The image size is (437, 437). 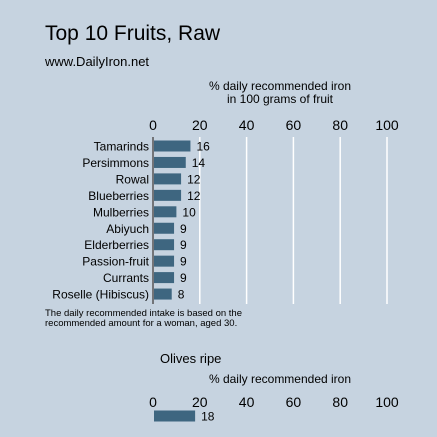 What do you see at coordinates (126, 278) in the screenshot?
I see `category-label: Currants` at bounding box center [126, 278].